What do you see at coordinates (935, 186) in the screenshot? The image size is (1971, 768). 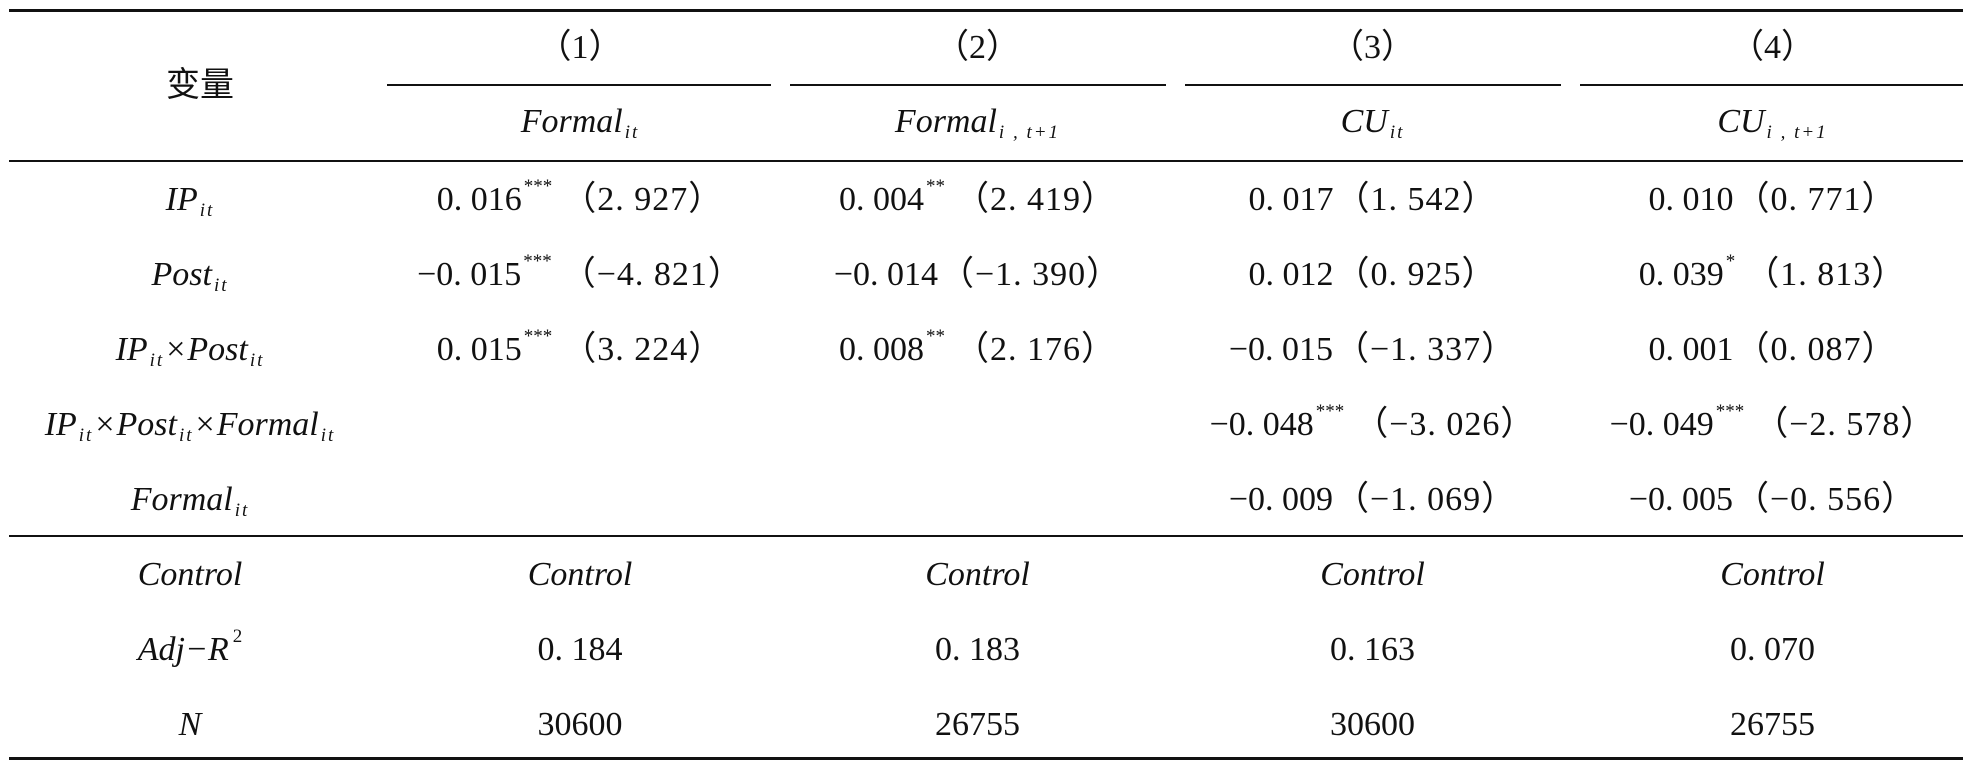 I see `significance-stars: **` at bounding box center [935, 186].